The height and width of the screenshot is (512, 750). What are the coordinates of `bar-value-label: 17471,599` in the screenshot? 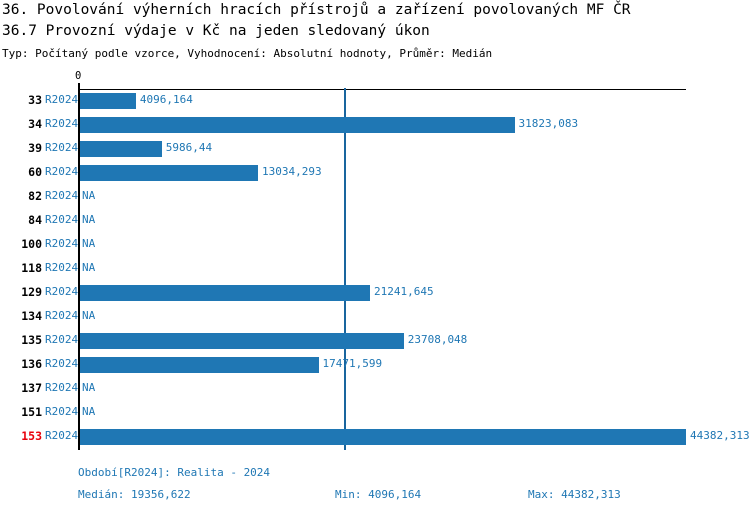 It's located at (352, 363).